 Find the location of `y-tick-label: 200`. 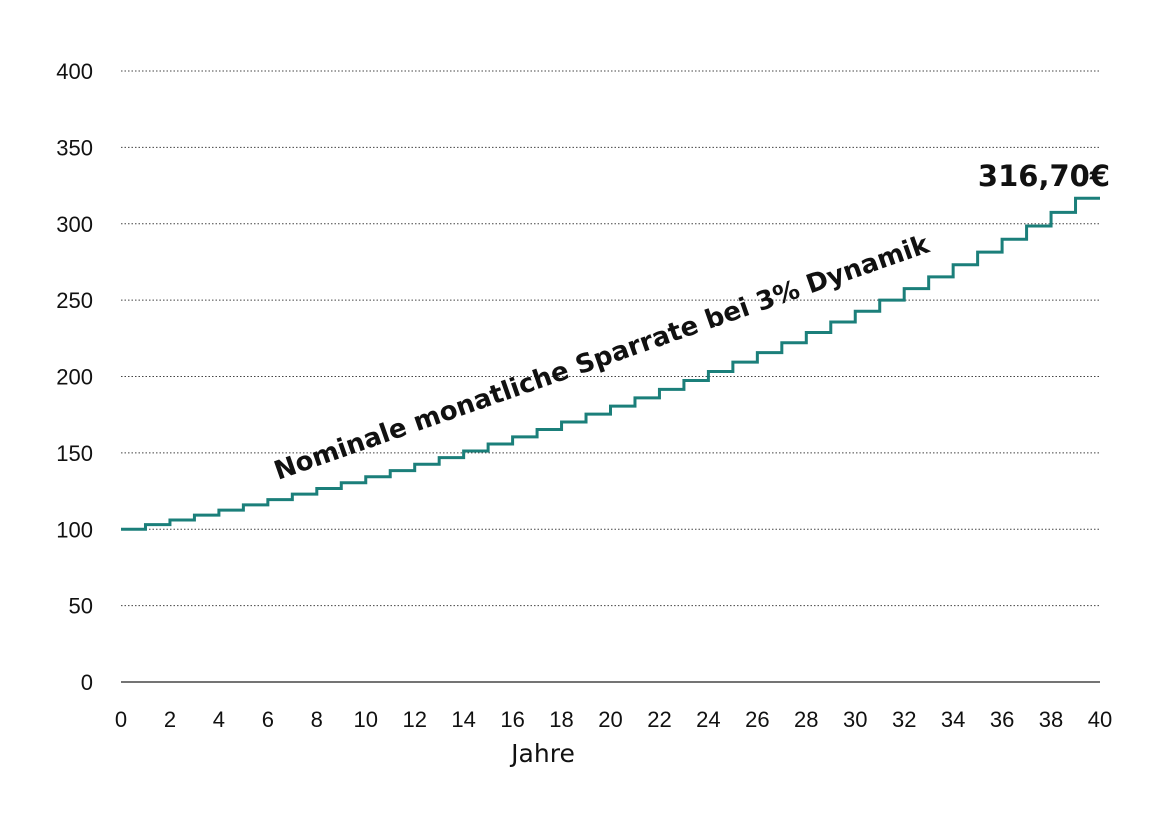

y-tick-label: 200 is located at coordinates (74, 377).